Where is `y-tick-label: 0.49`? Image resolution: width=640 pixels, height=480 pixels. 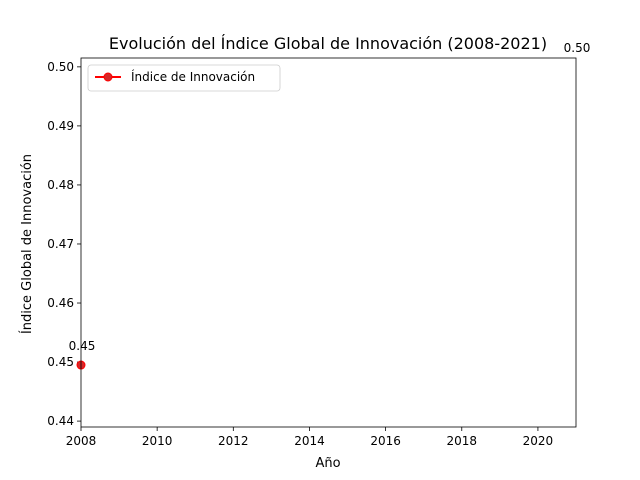
y-tick-label: 0.49 is located at coordinates (60, 126).